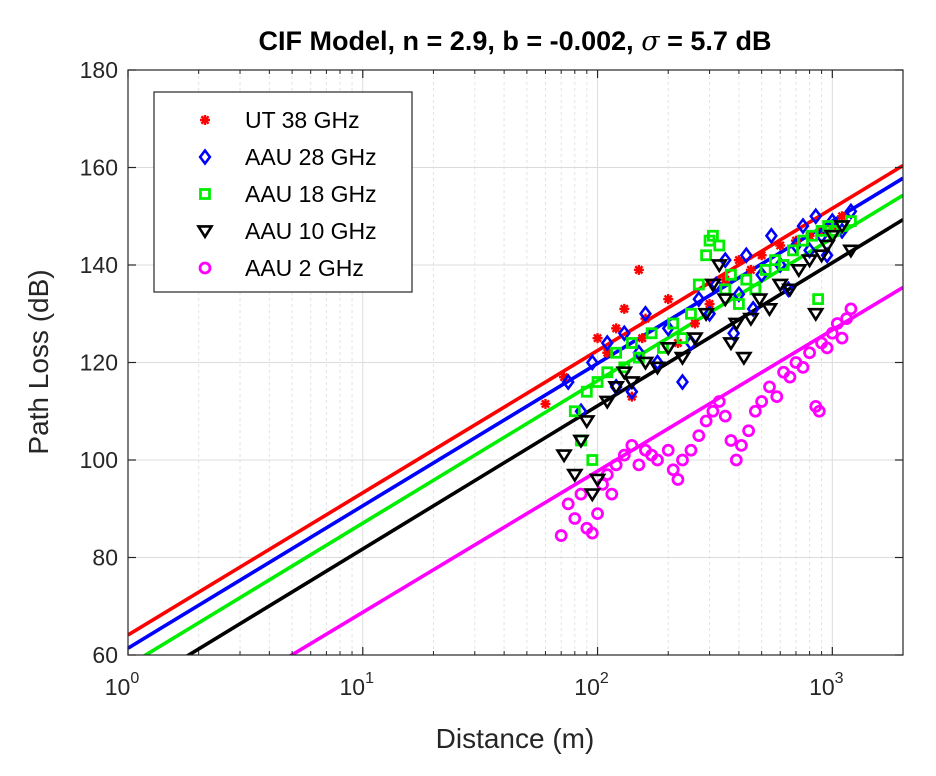 The image size is (936, 776). Describe the element at coordinates (122, 685) in the screenshot. I see `x-tick-label: 10⁰` at that location.